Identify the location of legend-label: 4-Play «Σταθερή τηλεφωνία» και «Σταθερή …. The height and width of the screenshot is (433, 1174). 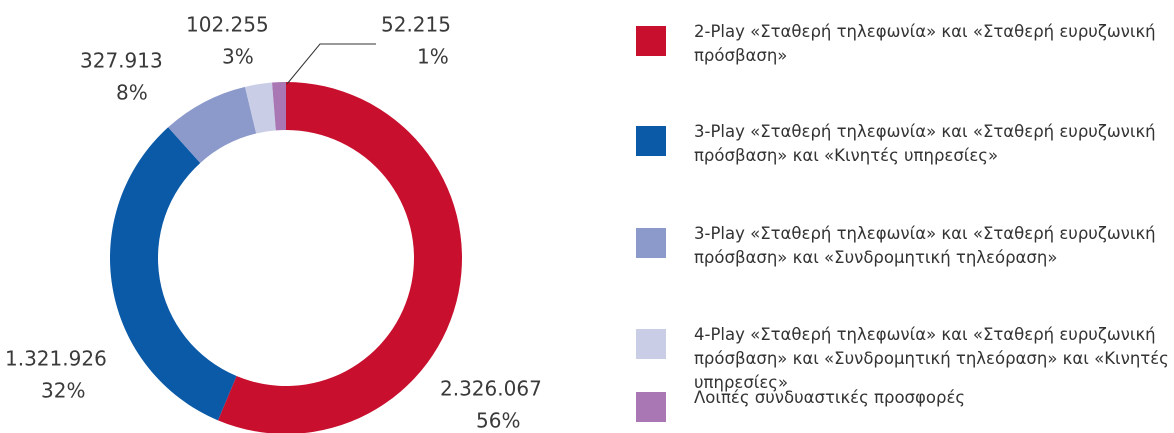
(931, 358).